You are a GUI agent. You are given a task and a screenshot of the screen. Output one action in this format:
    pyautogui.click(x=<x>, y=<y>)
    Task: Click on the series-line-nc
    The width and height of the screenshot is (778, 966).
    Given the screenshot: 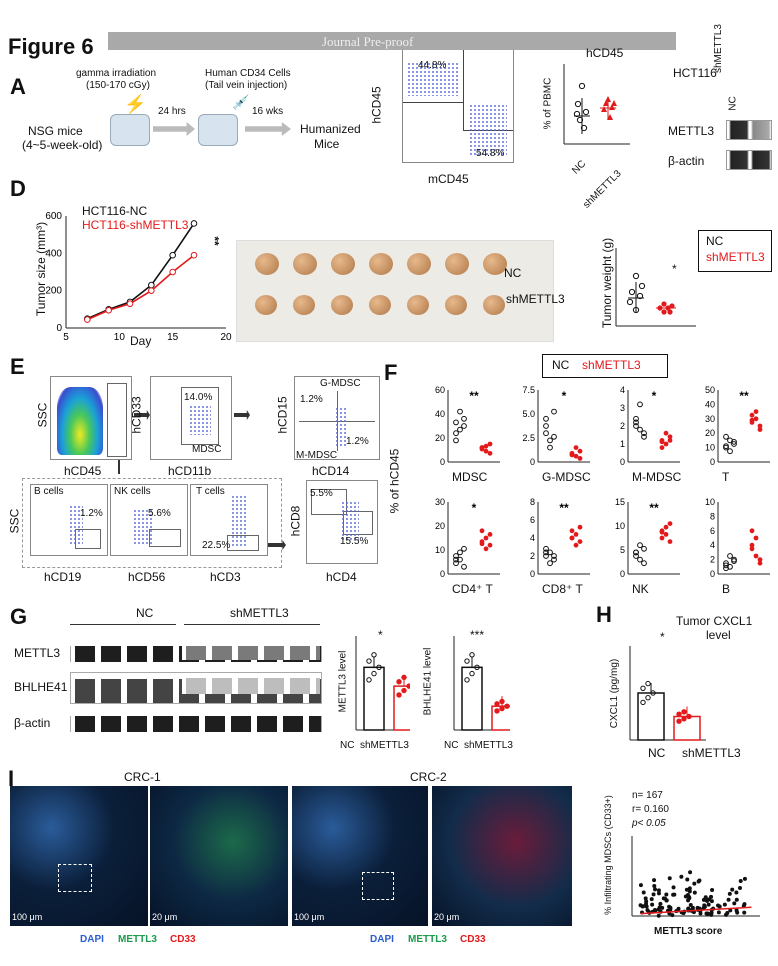 What is the action you would take?
    pyautogui.click(x=141, y=271)
    